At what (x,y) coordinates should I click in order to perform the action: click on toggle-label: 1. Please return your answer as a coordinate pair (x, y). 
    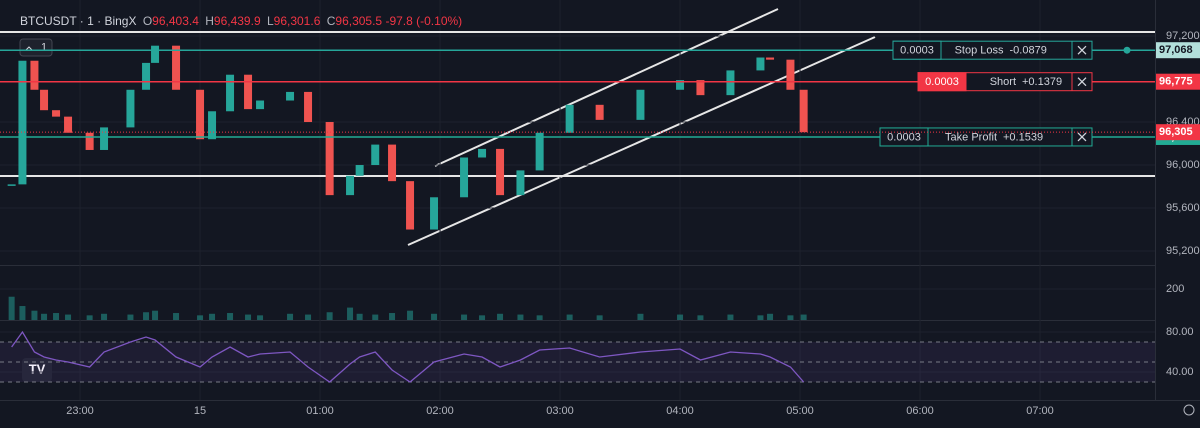
    Looking at the image, I should click on (44, 47).